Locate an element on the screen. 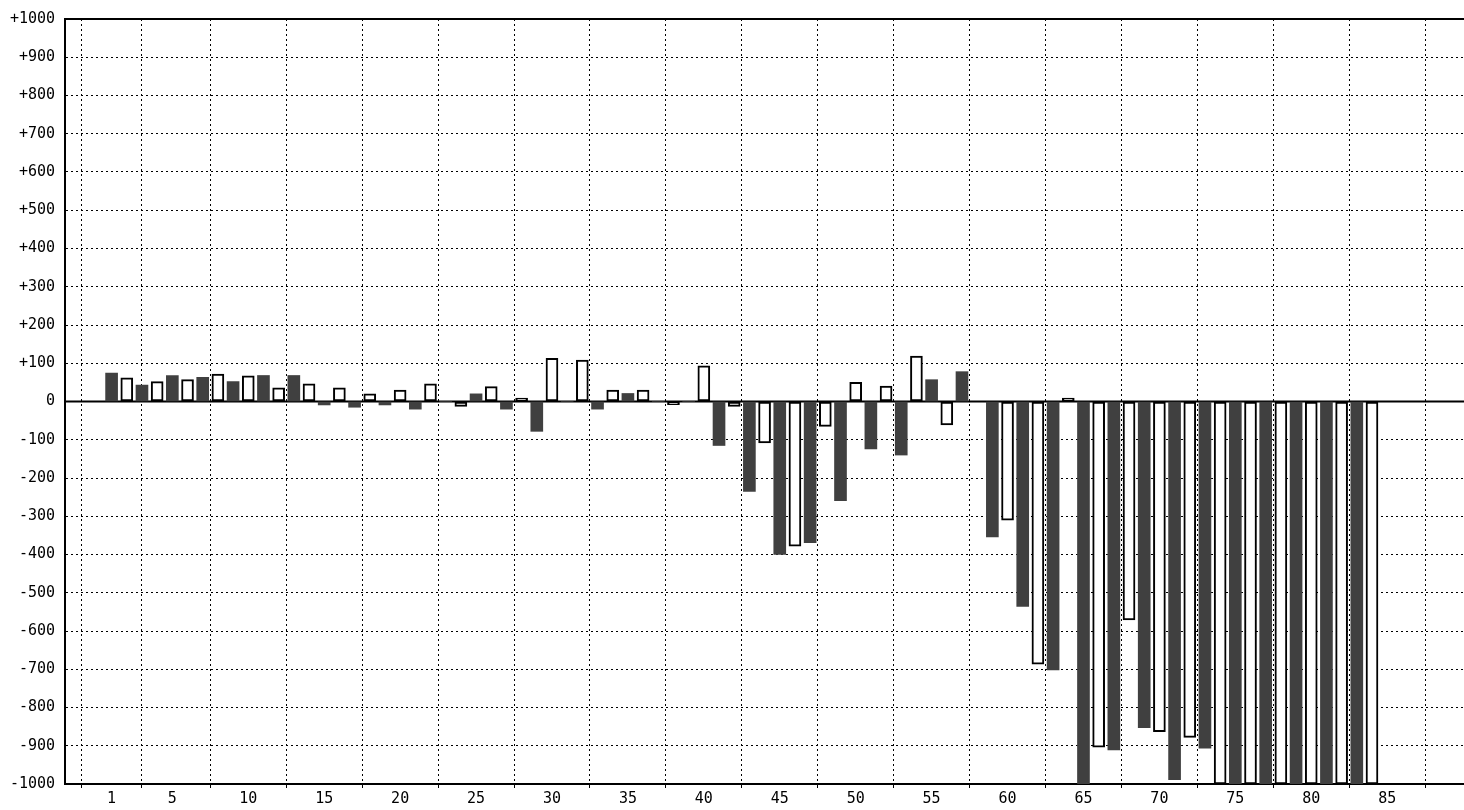  y-tick-label: +200 is located at coordinates (37, 323).